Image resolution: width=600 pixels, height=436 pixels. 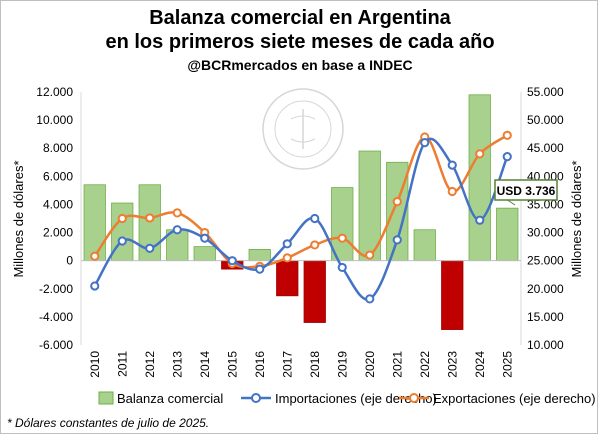 I want to click on x-tick-label: 2022, so click(x=425, y=364).